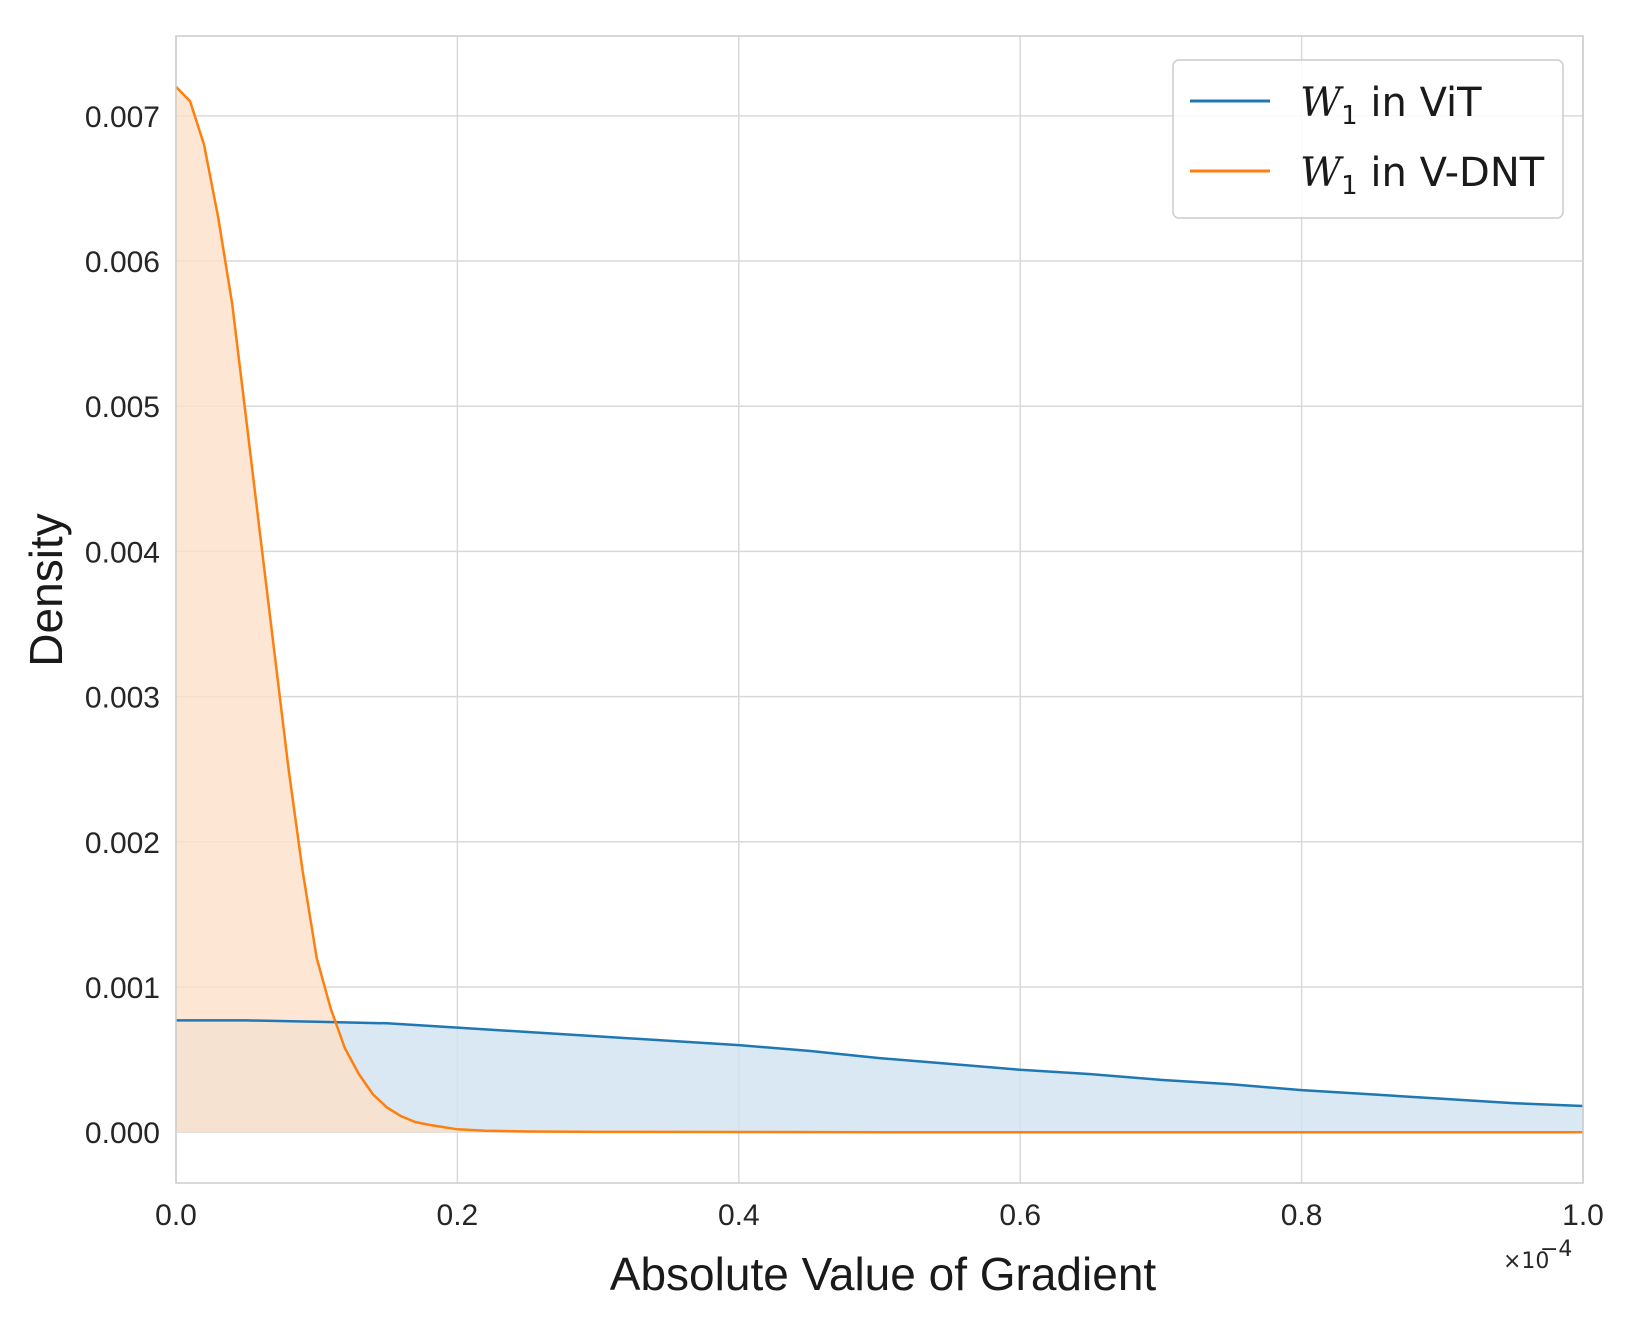  What do you see at coordinates (176, 1215) in the screenshot?
I see `x-tick-label: 0.0` at bounding box center [176, 1215].